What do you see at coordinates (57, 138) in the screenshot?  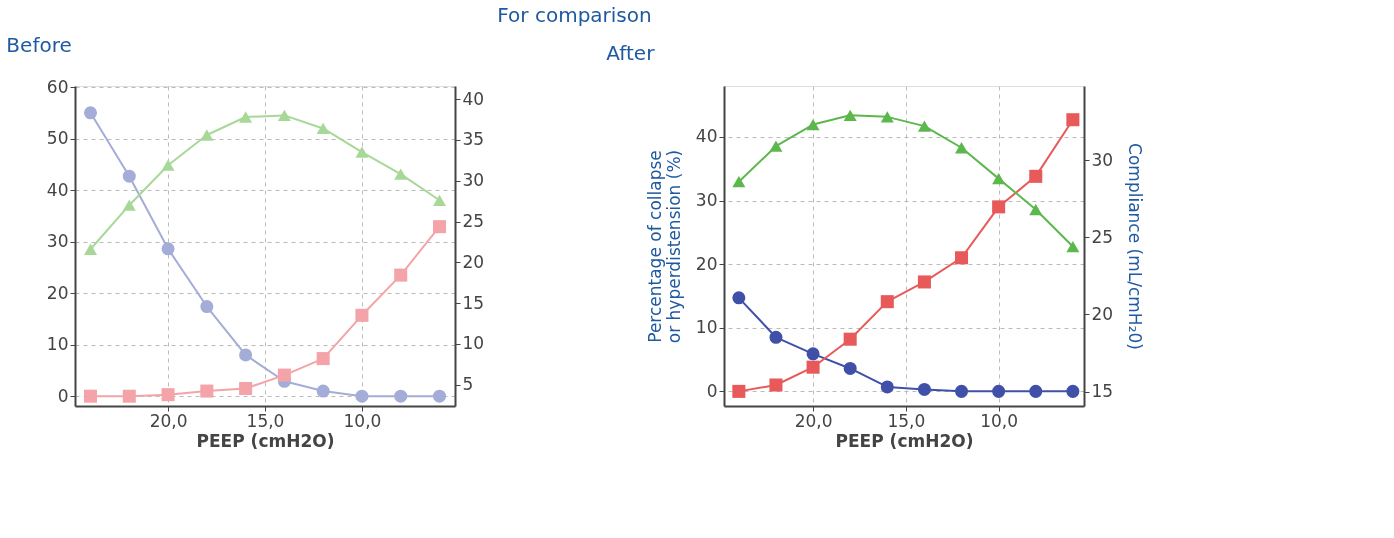 I see `y-tick-label: 50` at bounding box center [57, 138].